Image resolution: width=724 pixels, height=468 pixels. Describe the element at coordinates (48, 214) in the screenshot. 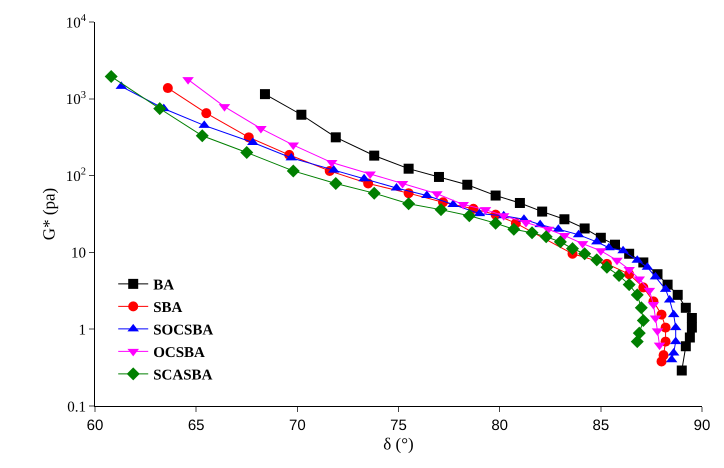

I see `y-axis-title: G* (pa)` at that location.